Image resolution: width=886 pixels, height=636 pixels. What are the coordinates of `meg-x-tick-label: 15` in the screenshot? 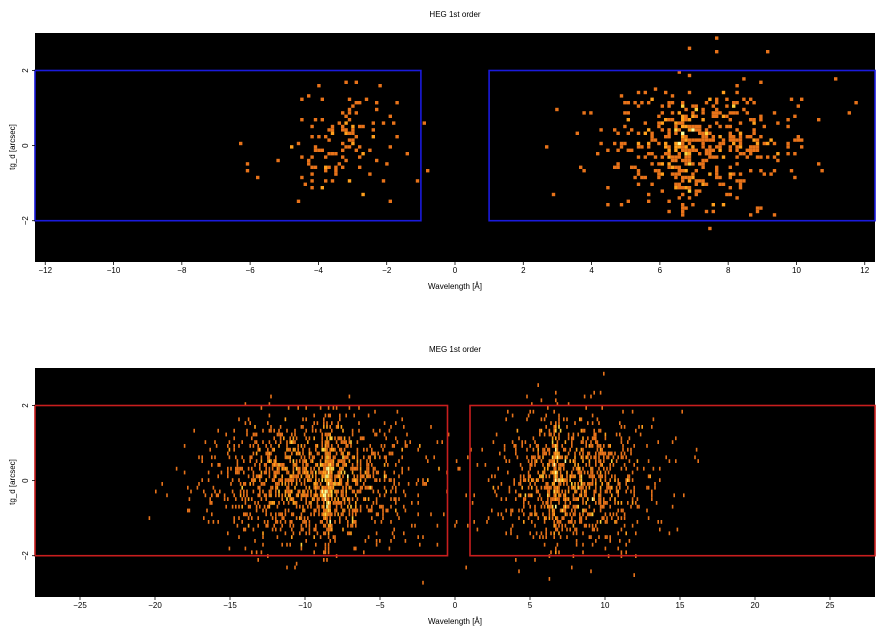 It's located at (680, 605).